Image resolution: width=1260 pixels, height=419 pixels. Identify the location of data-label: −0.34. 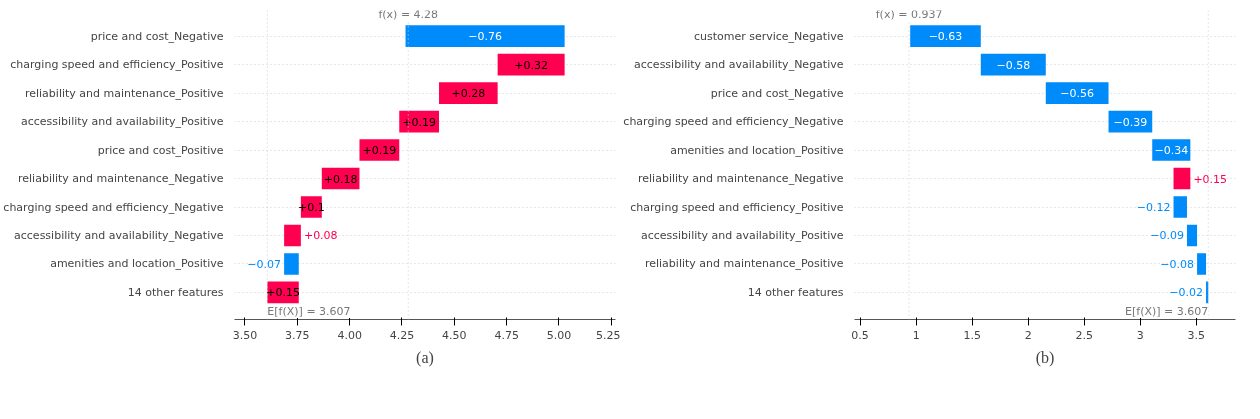
(1171, 151).